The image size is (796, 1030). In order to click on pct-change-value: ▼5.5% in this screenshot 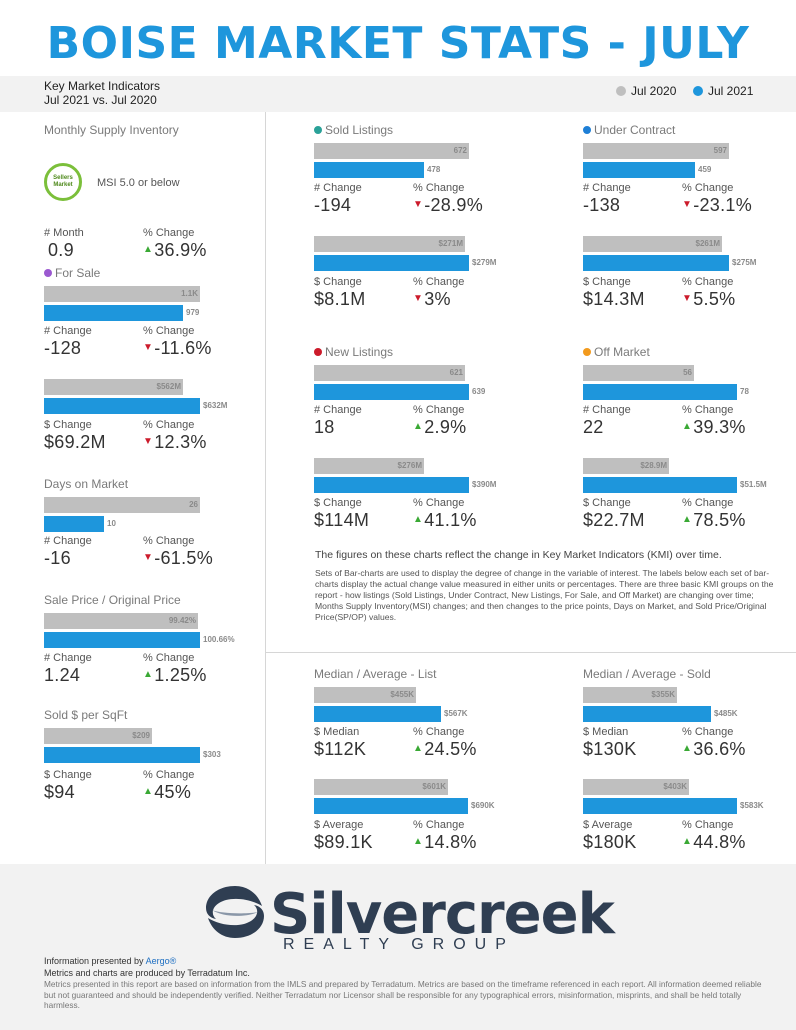, I will do `click(708, 299)`.